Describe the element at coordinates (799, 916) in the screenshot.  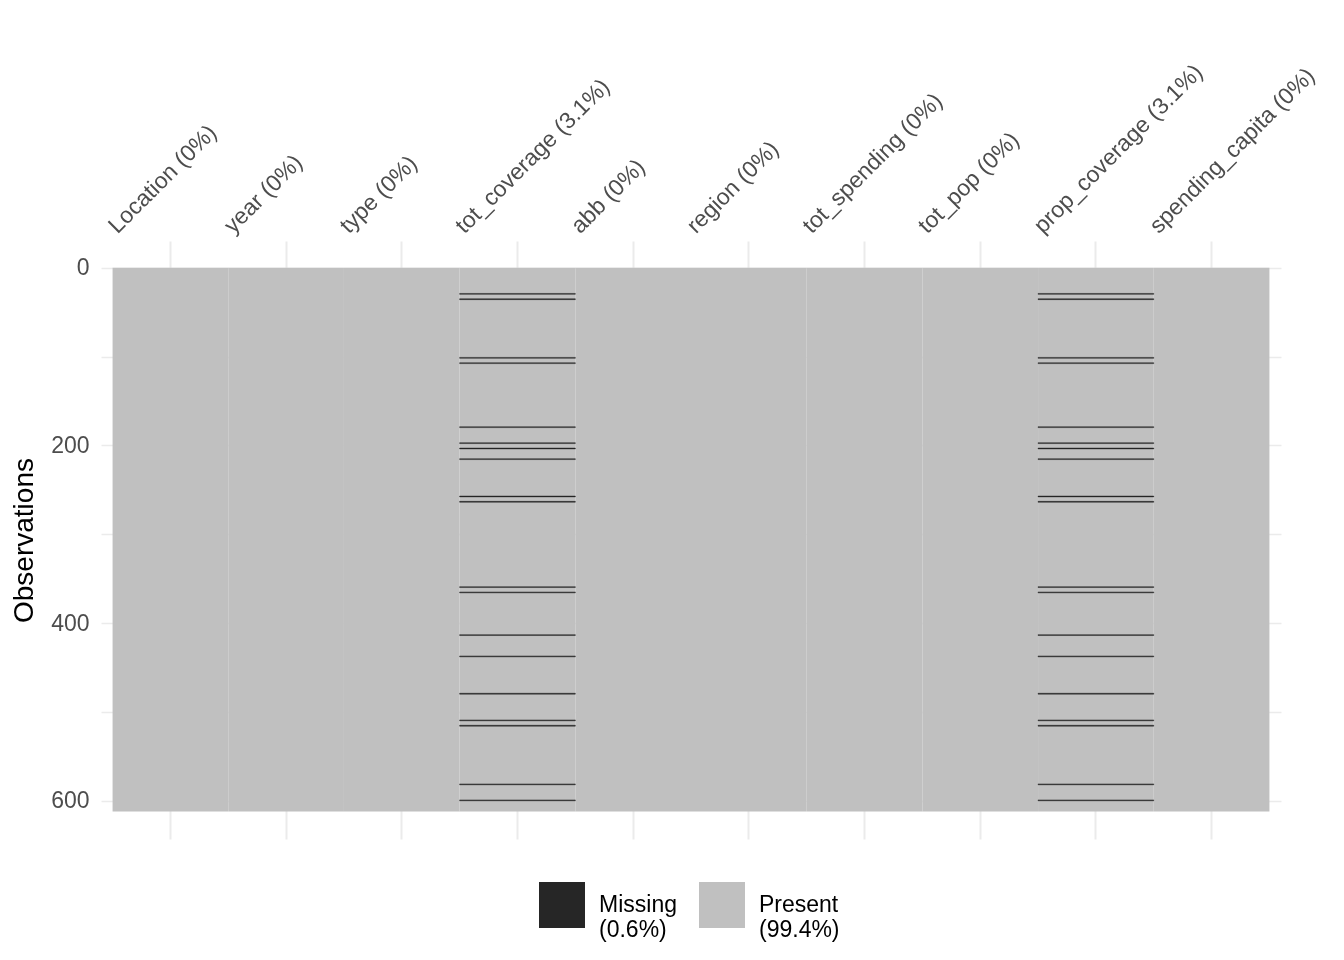
I see `legend-label: Present (99.4%)` at that location.